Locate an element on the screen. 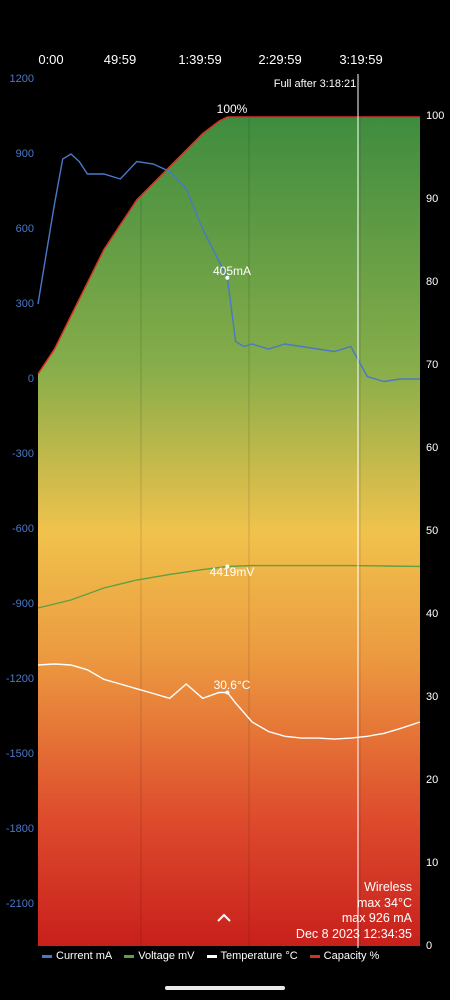  legend-item: Current mA is located at coordinates (77, 956).